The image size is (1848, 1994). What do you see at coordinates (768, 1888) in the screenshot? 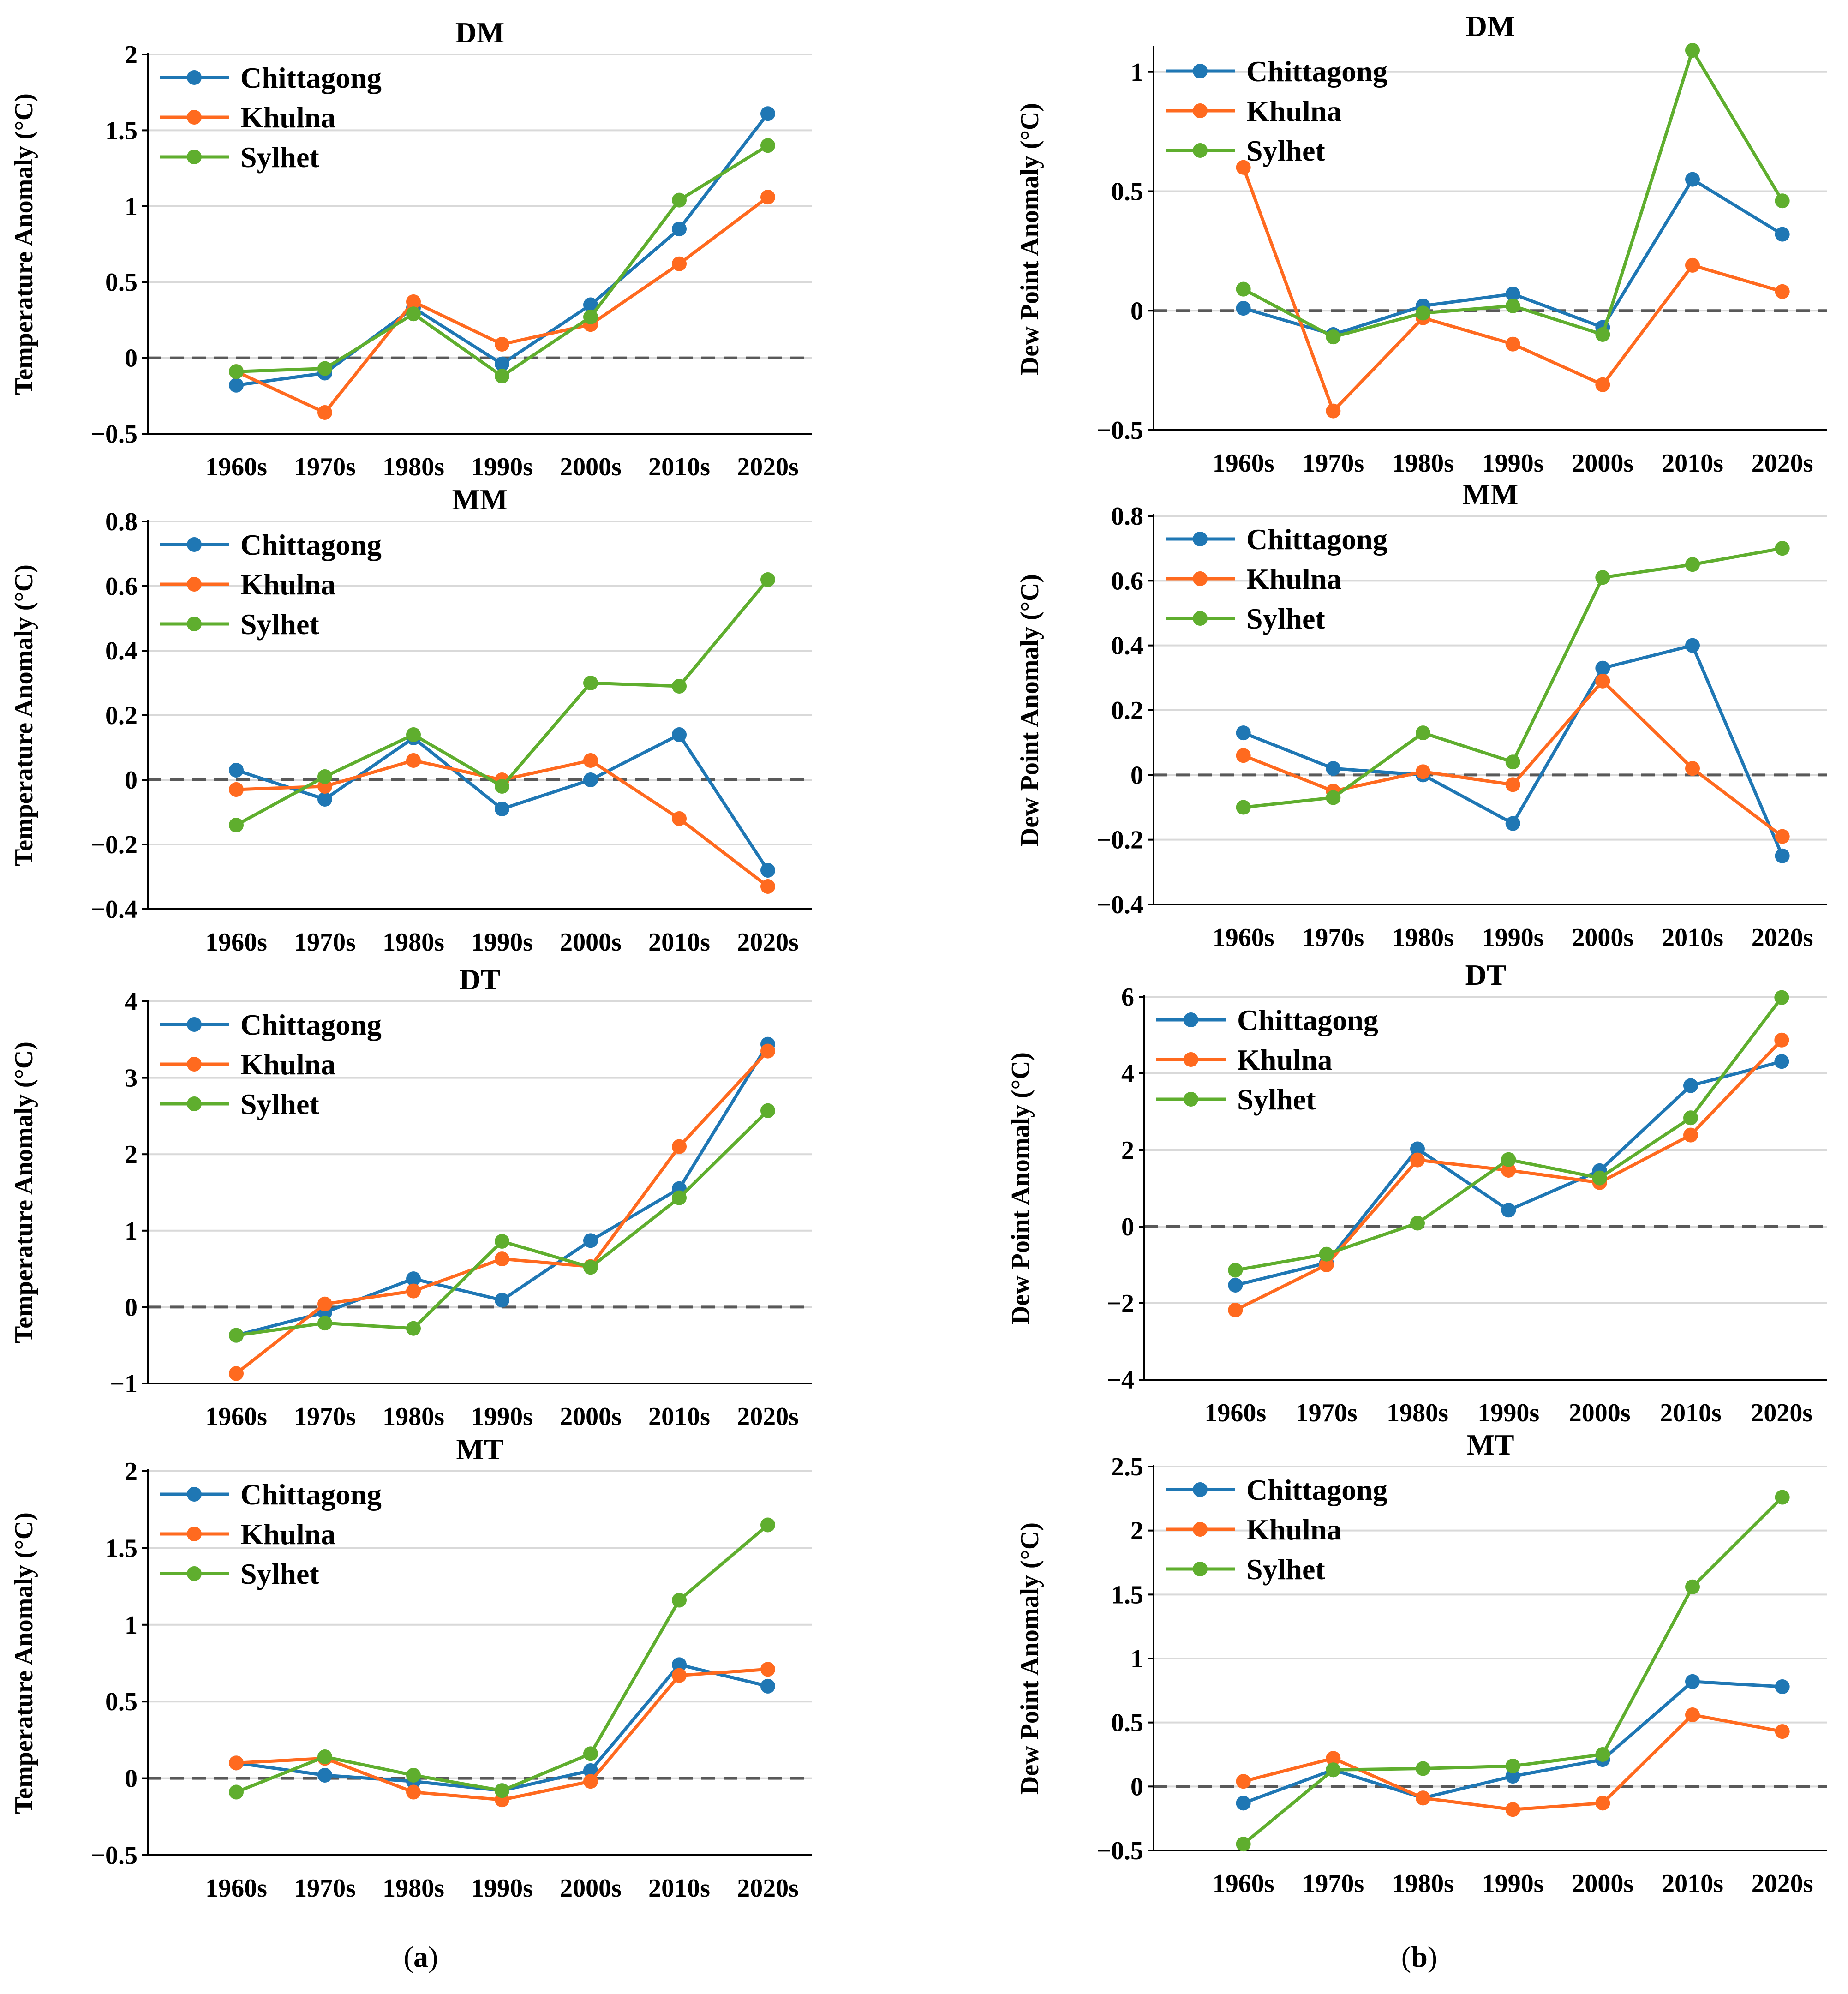
I see `x-tick-label: 2020s` at bounding box center [768, 1888].